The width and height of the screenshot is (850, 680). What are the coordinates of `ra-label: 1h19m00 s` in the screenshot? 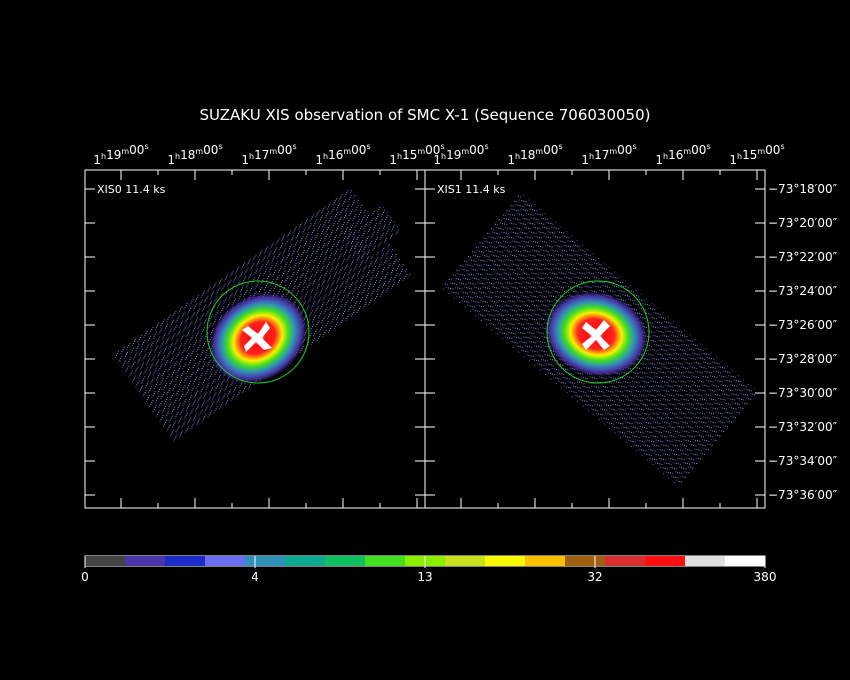 It's located at (460, 154).